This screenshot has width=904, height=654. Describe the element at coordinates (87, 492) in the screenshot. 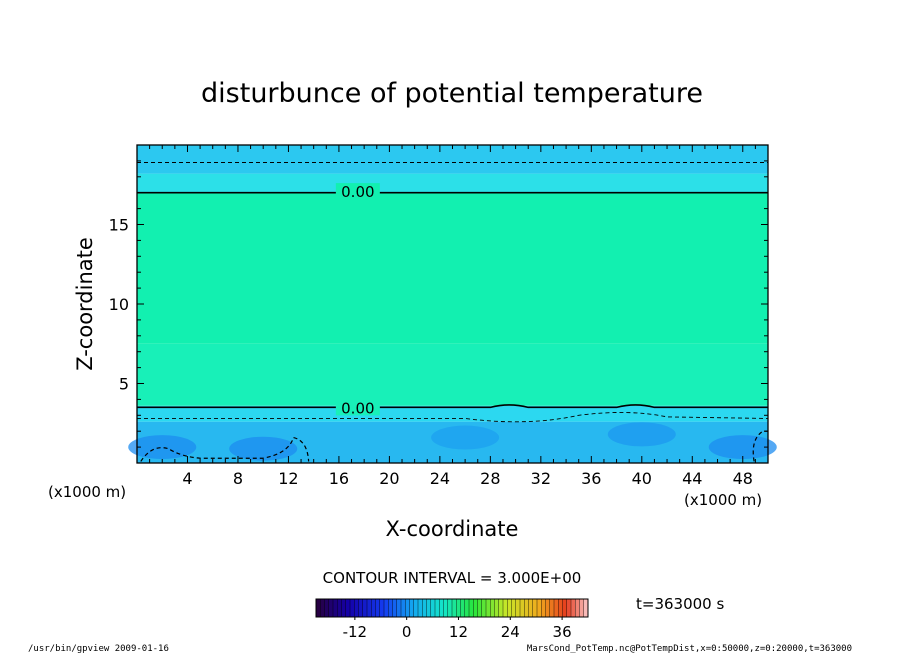

I see `x-unit-left: (x1000 m)` at that location.